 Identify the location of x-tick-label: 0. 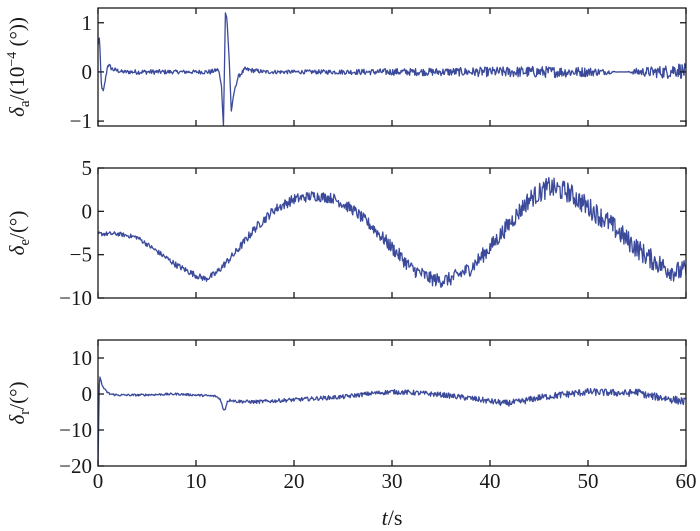
(98, 481).